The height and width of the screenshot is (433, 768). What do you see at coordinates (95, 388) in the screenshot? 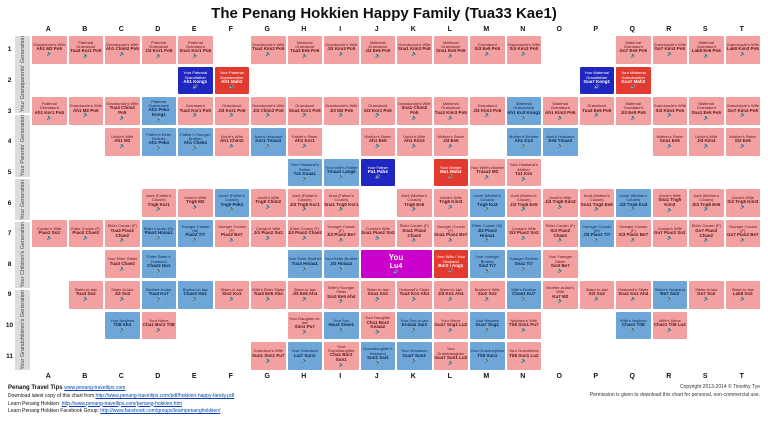
I see `footer-link: www.penang-traveltips.com` at bounding box center [95, 388].